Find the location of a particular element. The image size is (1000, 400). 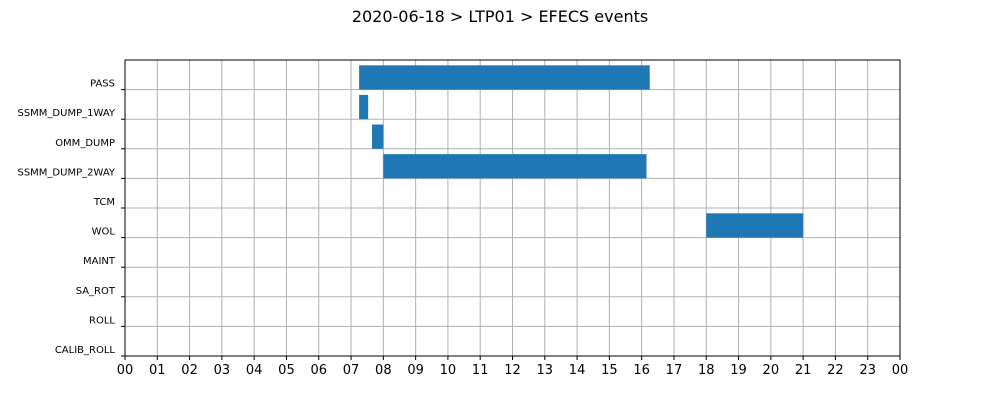

y-tick-label: SSMM_DUMP_2WAY is located at coordinates (66, 172).